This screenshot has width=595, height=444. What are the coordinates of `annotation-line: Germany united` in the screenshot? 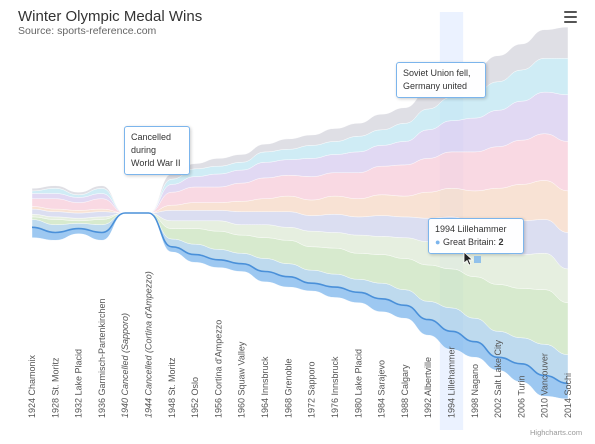 It's located at (435, 86).